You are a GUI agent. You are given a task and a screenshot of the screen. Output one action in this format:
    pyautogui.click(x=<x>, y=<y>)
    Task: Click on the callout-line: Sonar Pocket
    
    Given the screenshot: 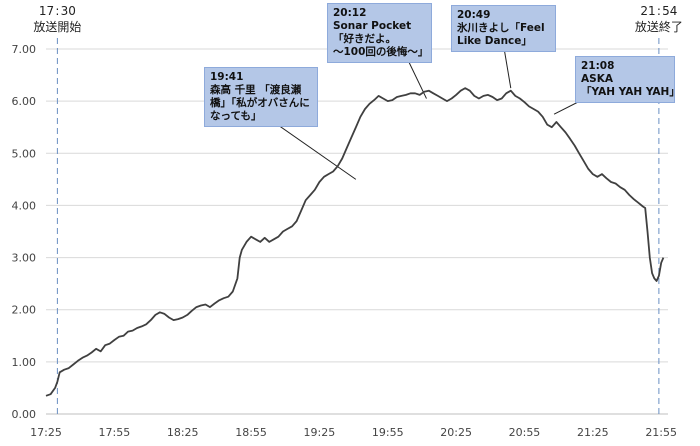 What is the action you would take?
    pyautogui.click(x=372, y=26)
    